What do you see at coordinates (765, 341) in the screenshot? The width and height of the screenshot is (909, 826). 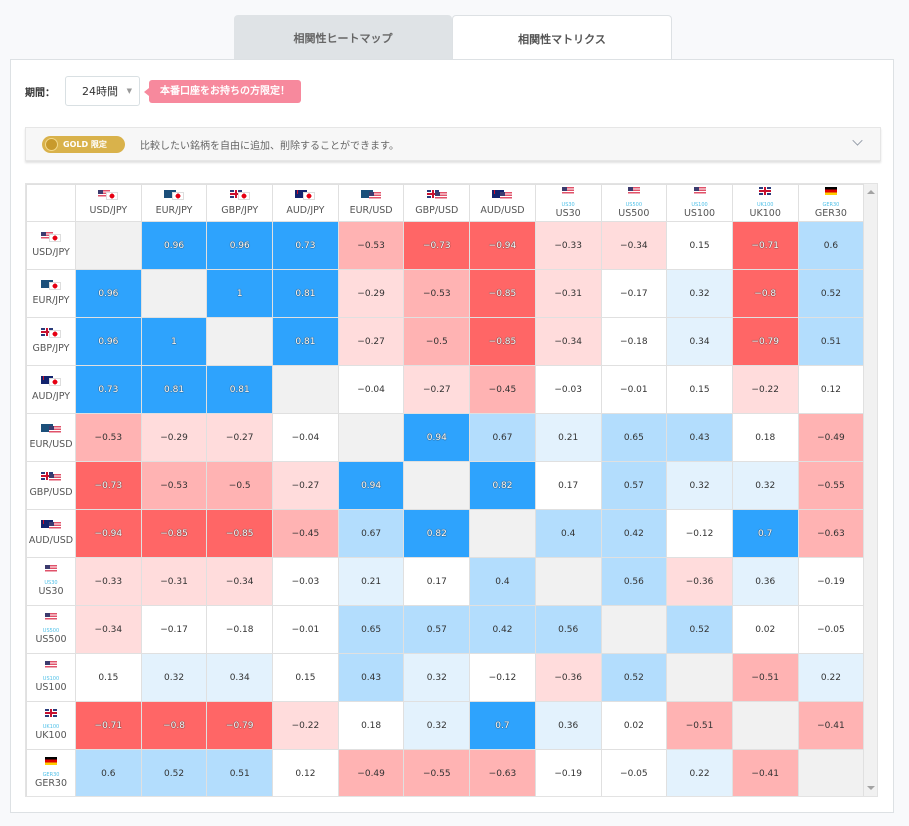 I see `correlation-cell: −0.79` at bounding box center [765, 341].